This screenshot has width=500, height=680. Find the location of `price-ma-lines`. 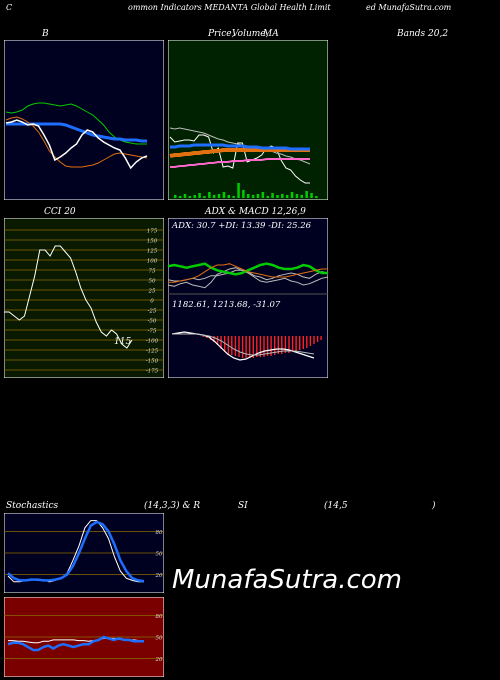

price-ma-lines is located at coordinates (240, 155).